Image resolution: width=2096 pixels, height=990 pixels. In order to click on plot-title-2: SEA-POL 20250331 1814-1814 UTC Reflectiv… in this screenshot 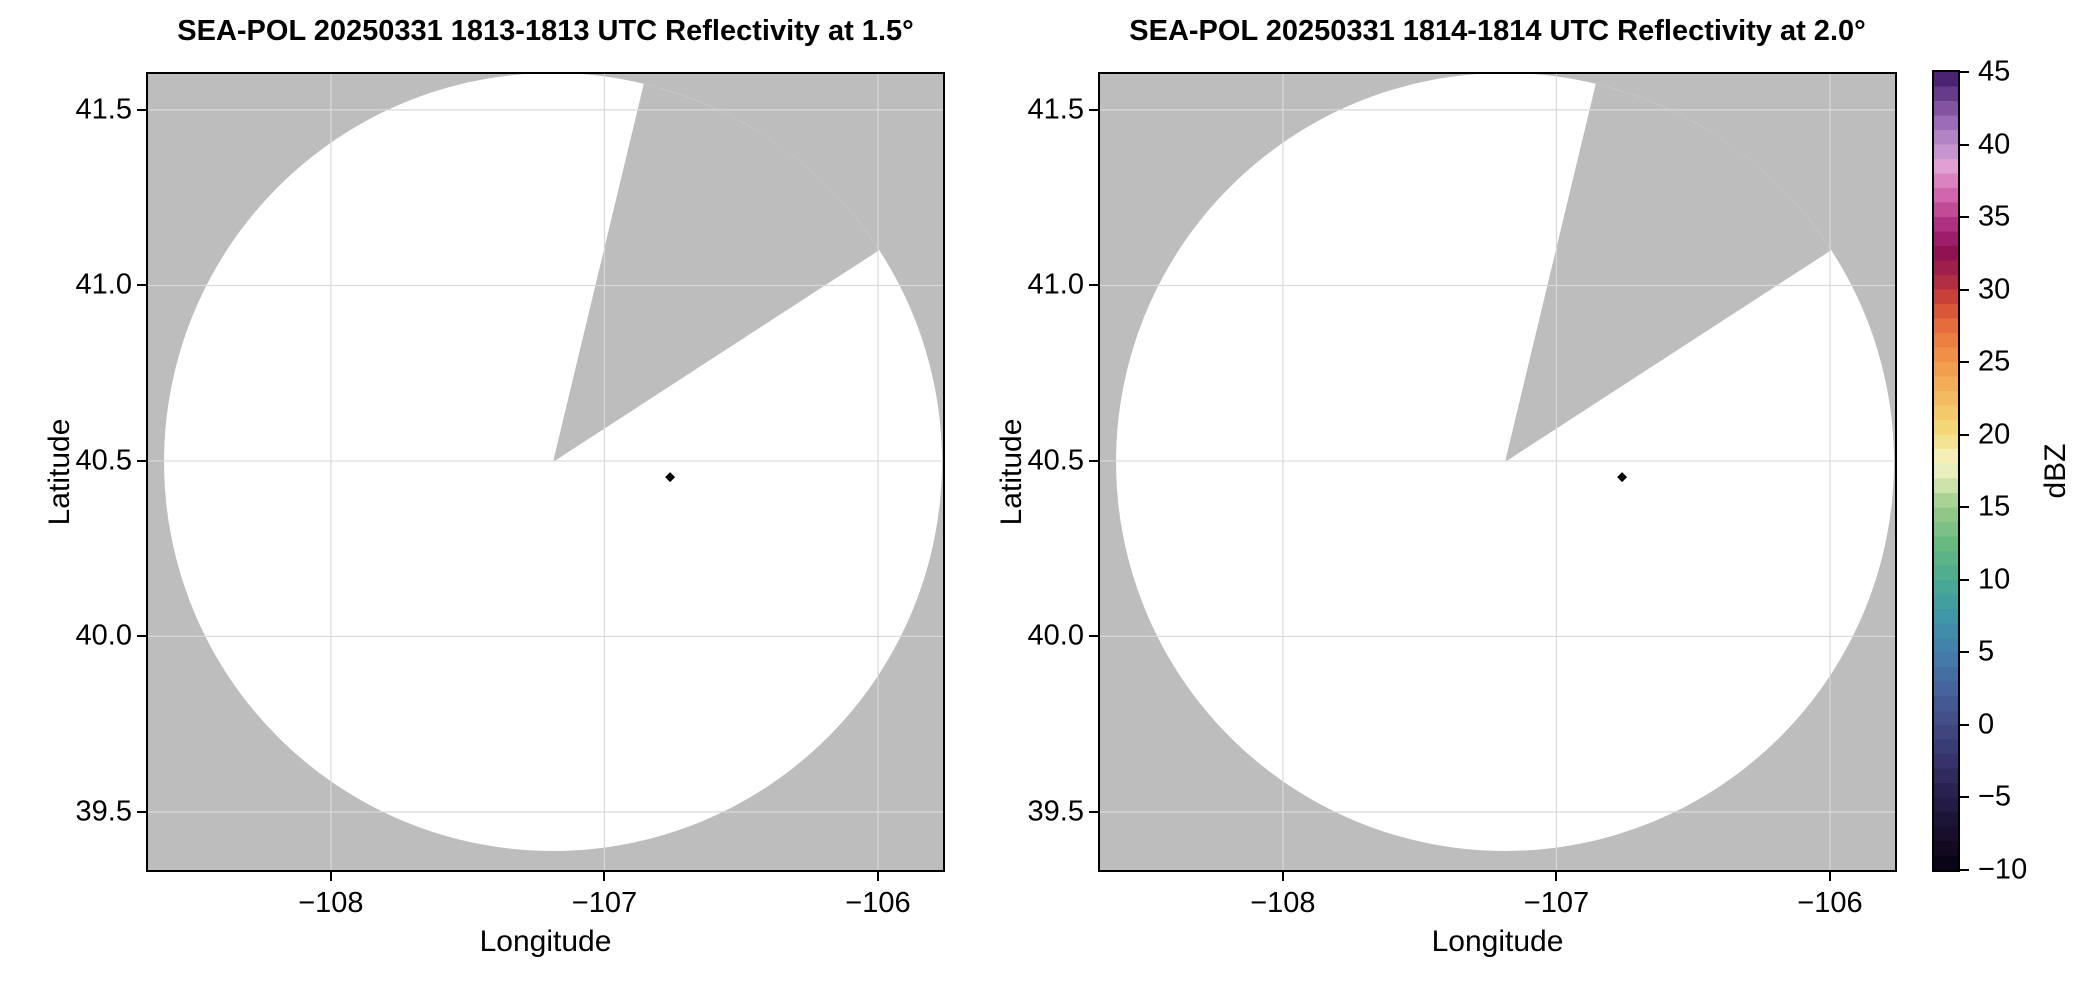, I will do `click(1497, 31)`.